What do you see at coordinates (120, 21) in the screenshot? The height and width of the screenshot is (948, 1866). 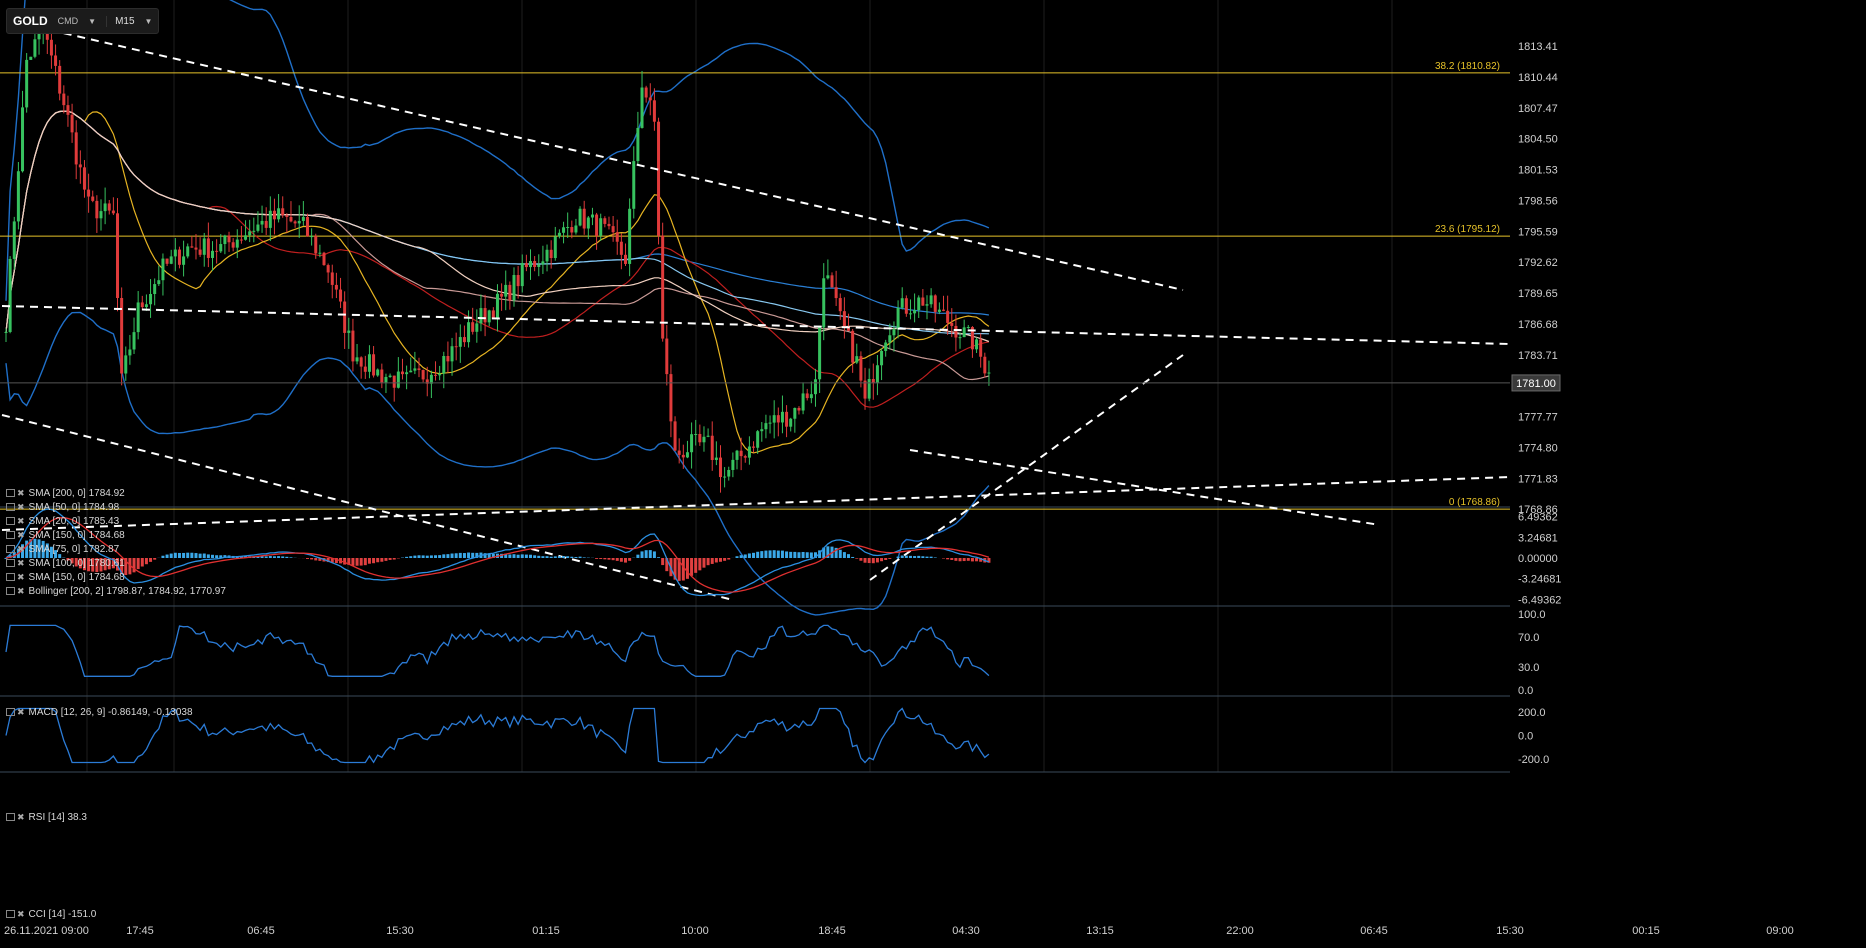 I see `timeframe-selector: M15` at bounding box center [120, 21].